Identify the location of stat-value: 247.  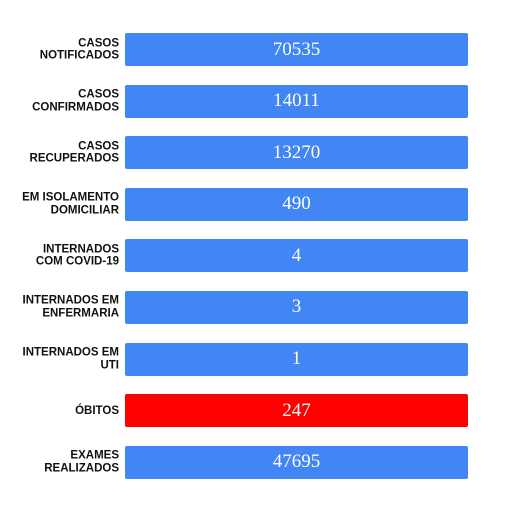
(296, 410).